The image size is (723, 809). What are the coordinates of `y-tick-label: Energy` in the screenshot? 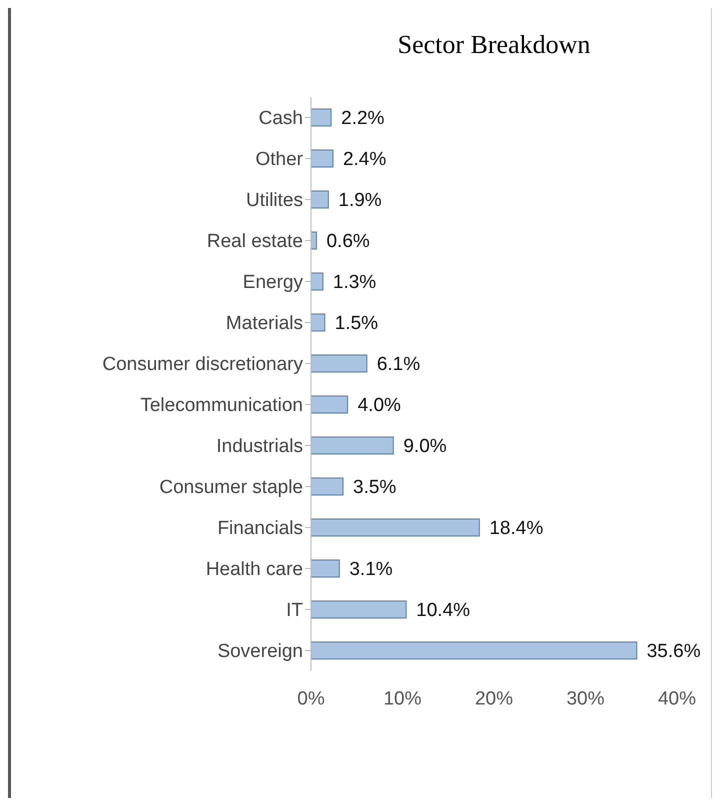 It's located at (273, 283).